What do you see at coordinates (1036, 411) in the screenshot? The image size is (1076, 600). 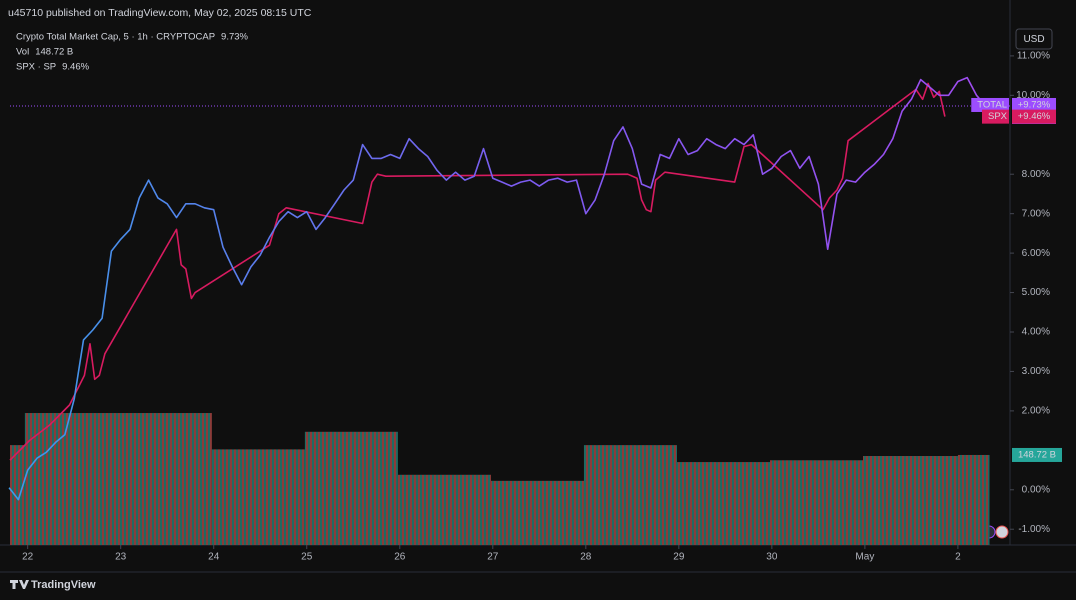 I see `y-tick-label: 2.00%` at bounding box center [1036, 411].